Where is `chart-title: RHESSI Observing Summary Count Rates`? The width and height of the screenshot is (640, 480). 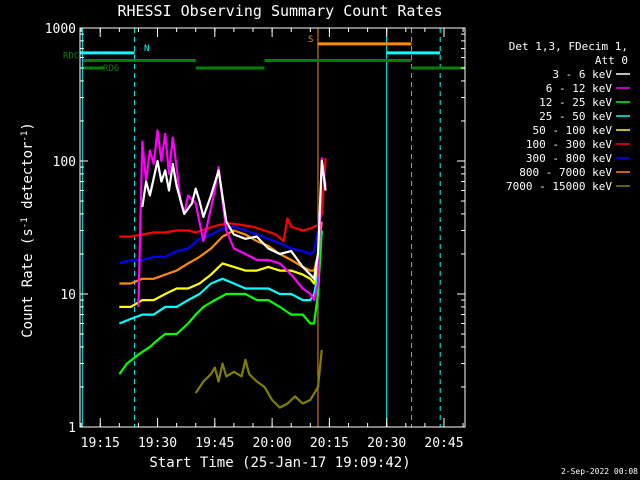
chart-title: RHESSI Observing Summary Count Rates is located at coordinates (279, 11).